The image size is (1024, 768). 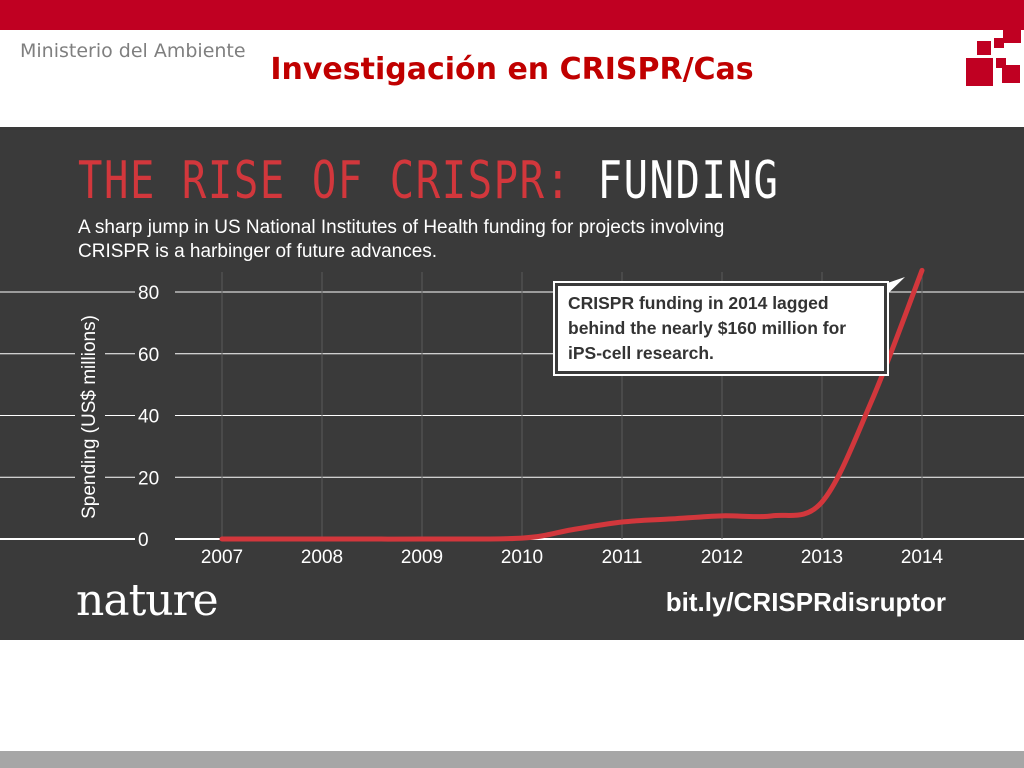 What do you see at coordinates (822, 557) in the screenshot?
I see `x-tick-label: 2013` at bounding box center [822, 557].